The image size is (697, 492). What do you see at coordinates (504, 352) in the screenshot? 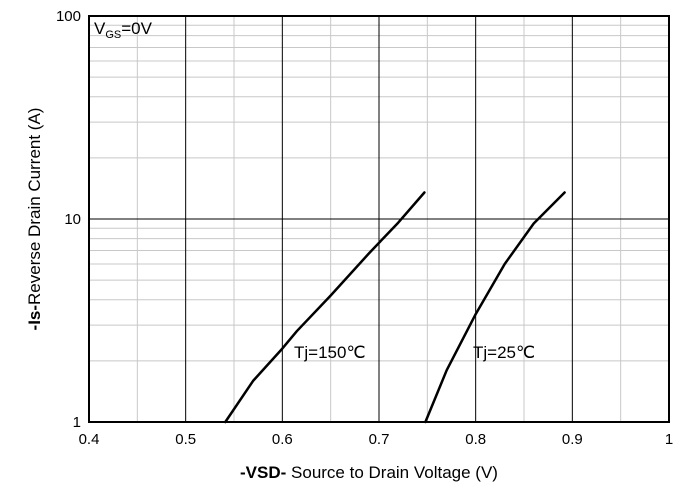
I see `annotation-tj-25: Tj=25℃` at bounding box center [504, 352].